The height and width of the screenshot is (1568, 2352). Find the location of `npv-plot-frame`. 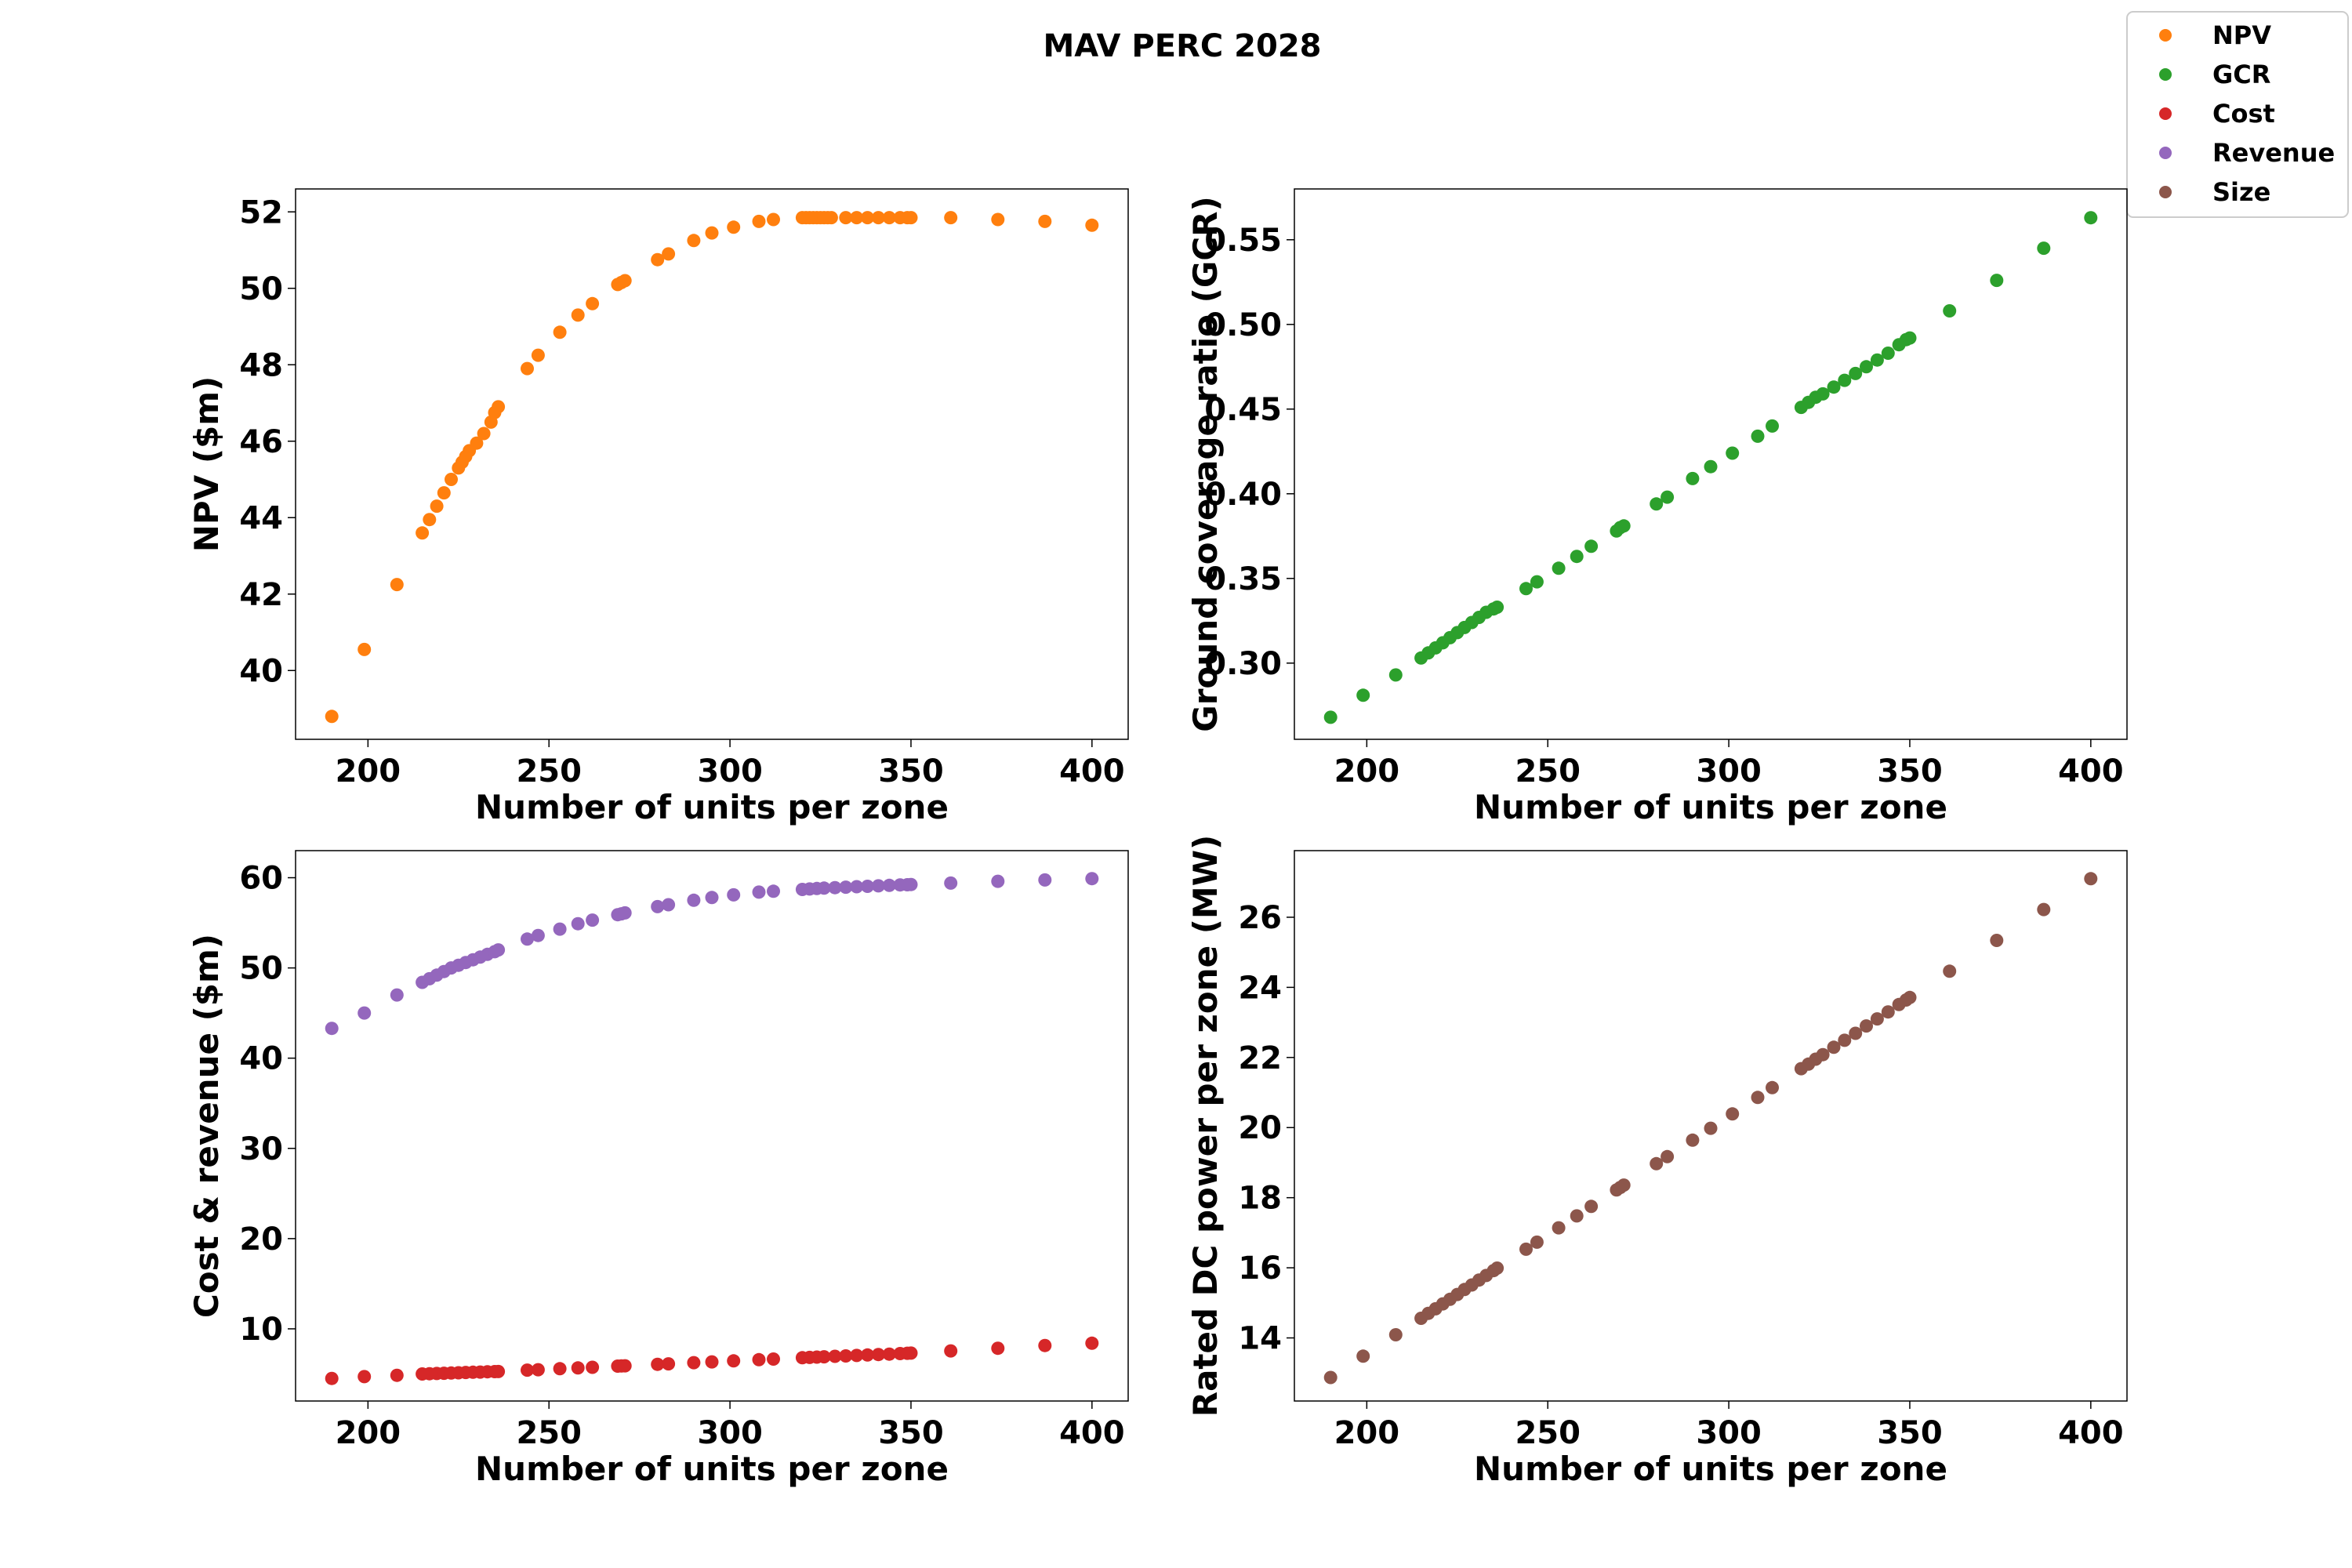

npv-plot-frame is located at coordinates (712, 464).